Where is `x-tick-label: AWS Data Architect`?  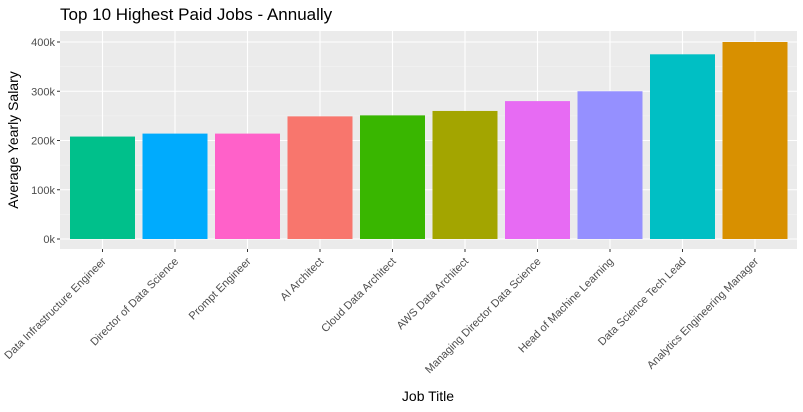 x-tick-label: AWS Data Architect is located at coordinates (433, 294).